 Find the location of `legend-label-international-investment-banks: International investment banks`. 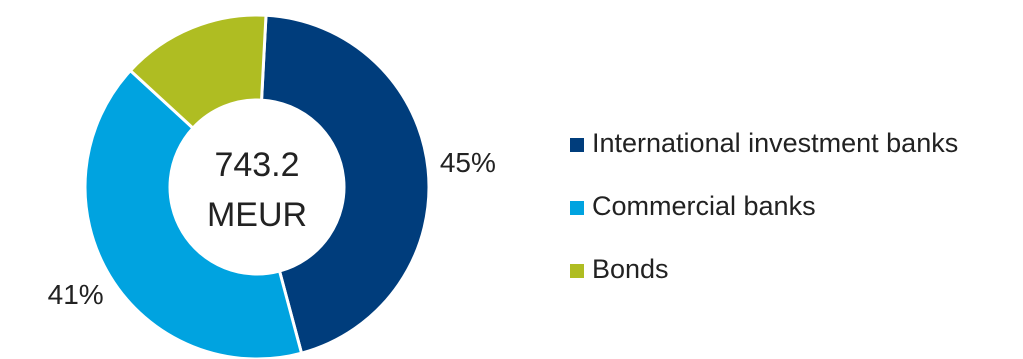

legend-label-international-investment-banks: International investment banks is located at coordinates (775, 143).